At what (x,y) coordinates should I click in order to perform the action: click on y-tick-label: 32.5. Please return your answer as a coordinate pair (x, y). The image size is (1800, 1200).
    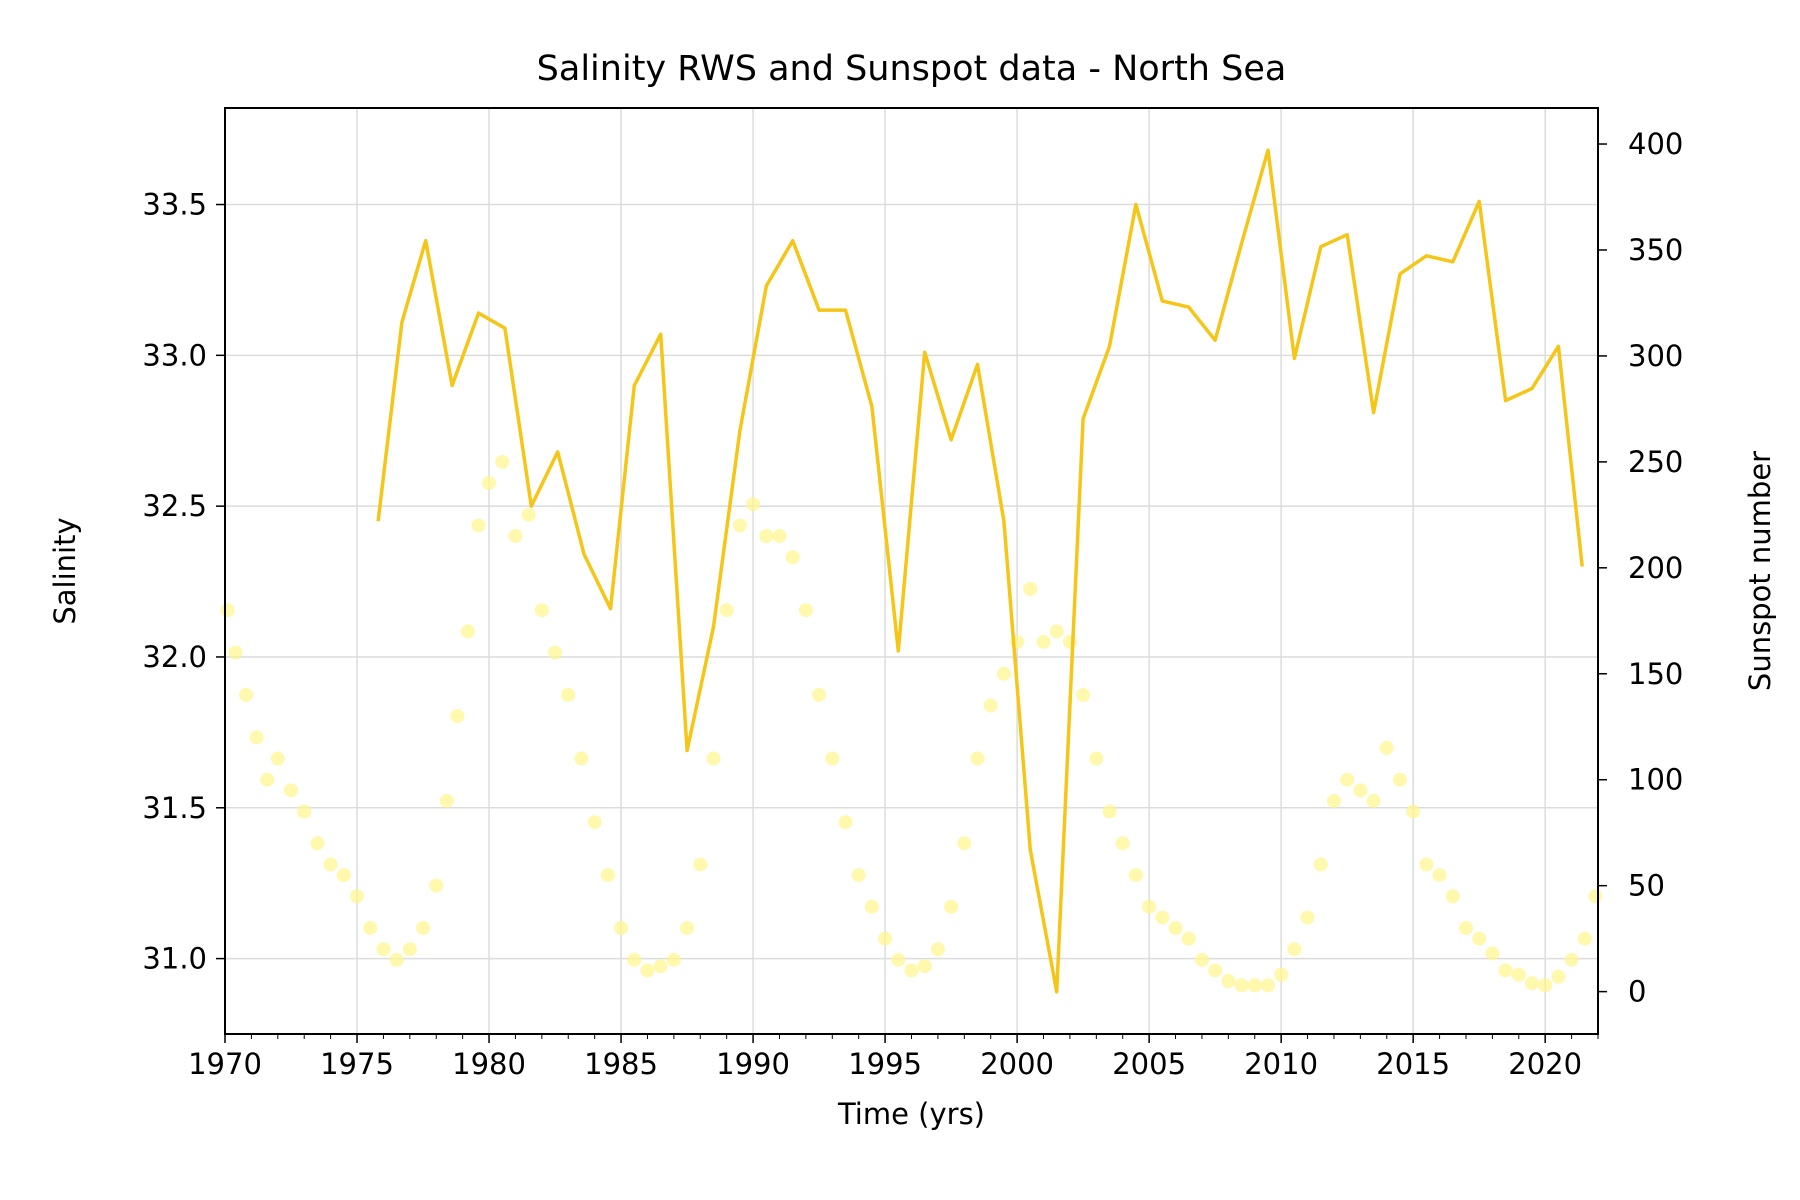
    Looking at the image, I should click on (174, 506).